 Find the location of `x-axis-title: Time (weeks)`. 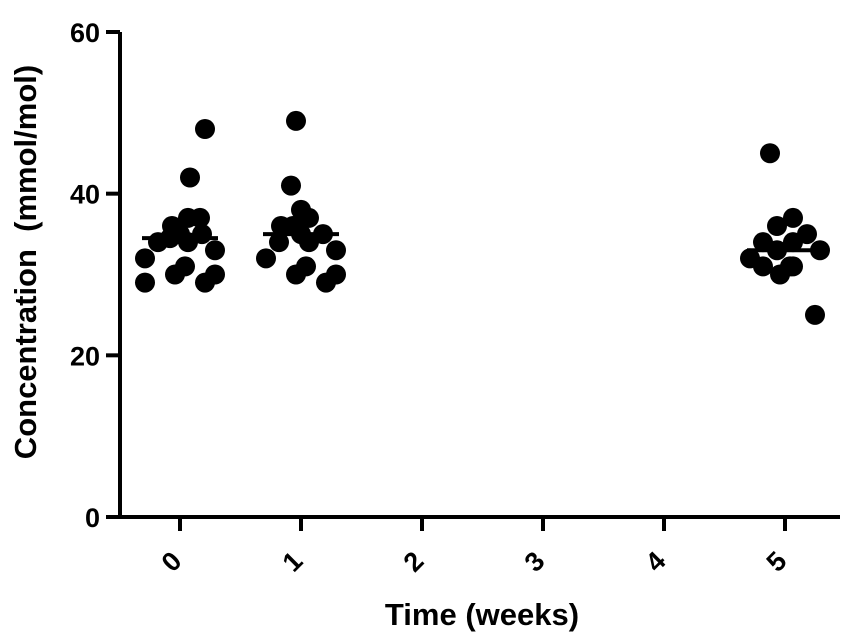

x-axis-title: Time (weeks) is located at coordinates (482, 614).